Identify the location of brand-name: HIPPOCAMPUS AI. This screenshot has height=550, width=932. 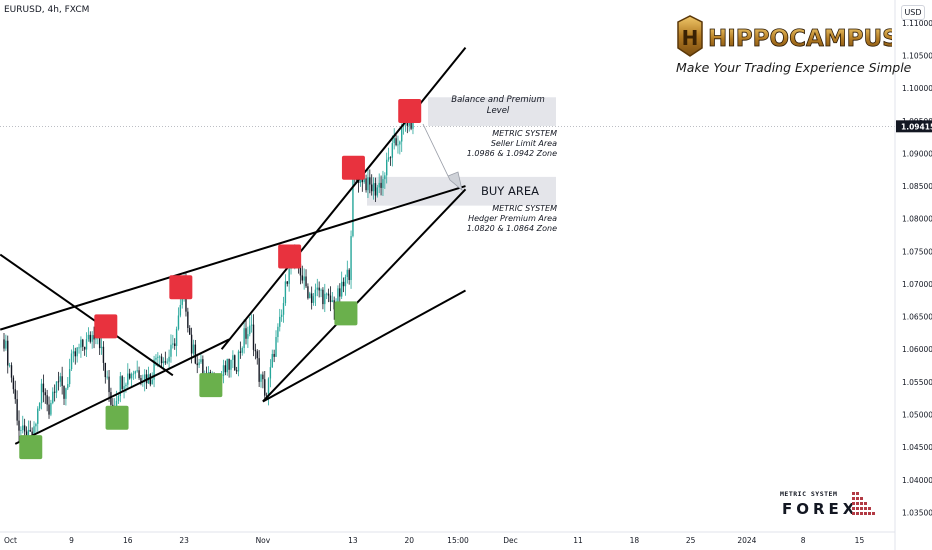
(800, 39).